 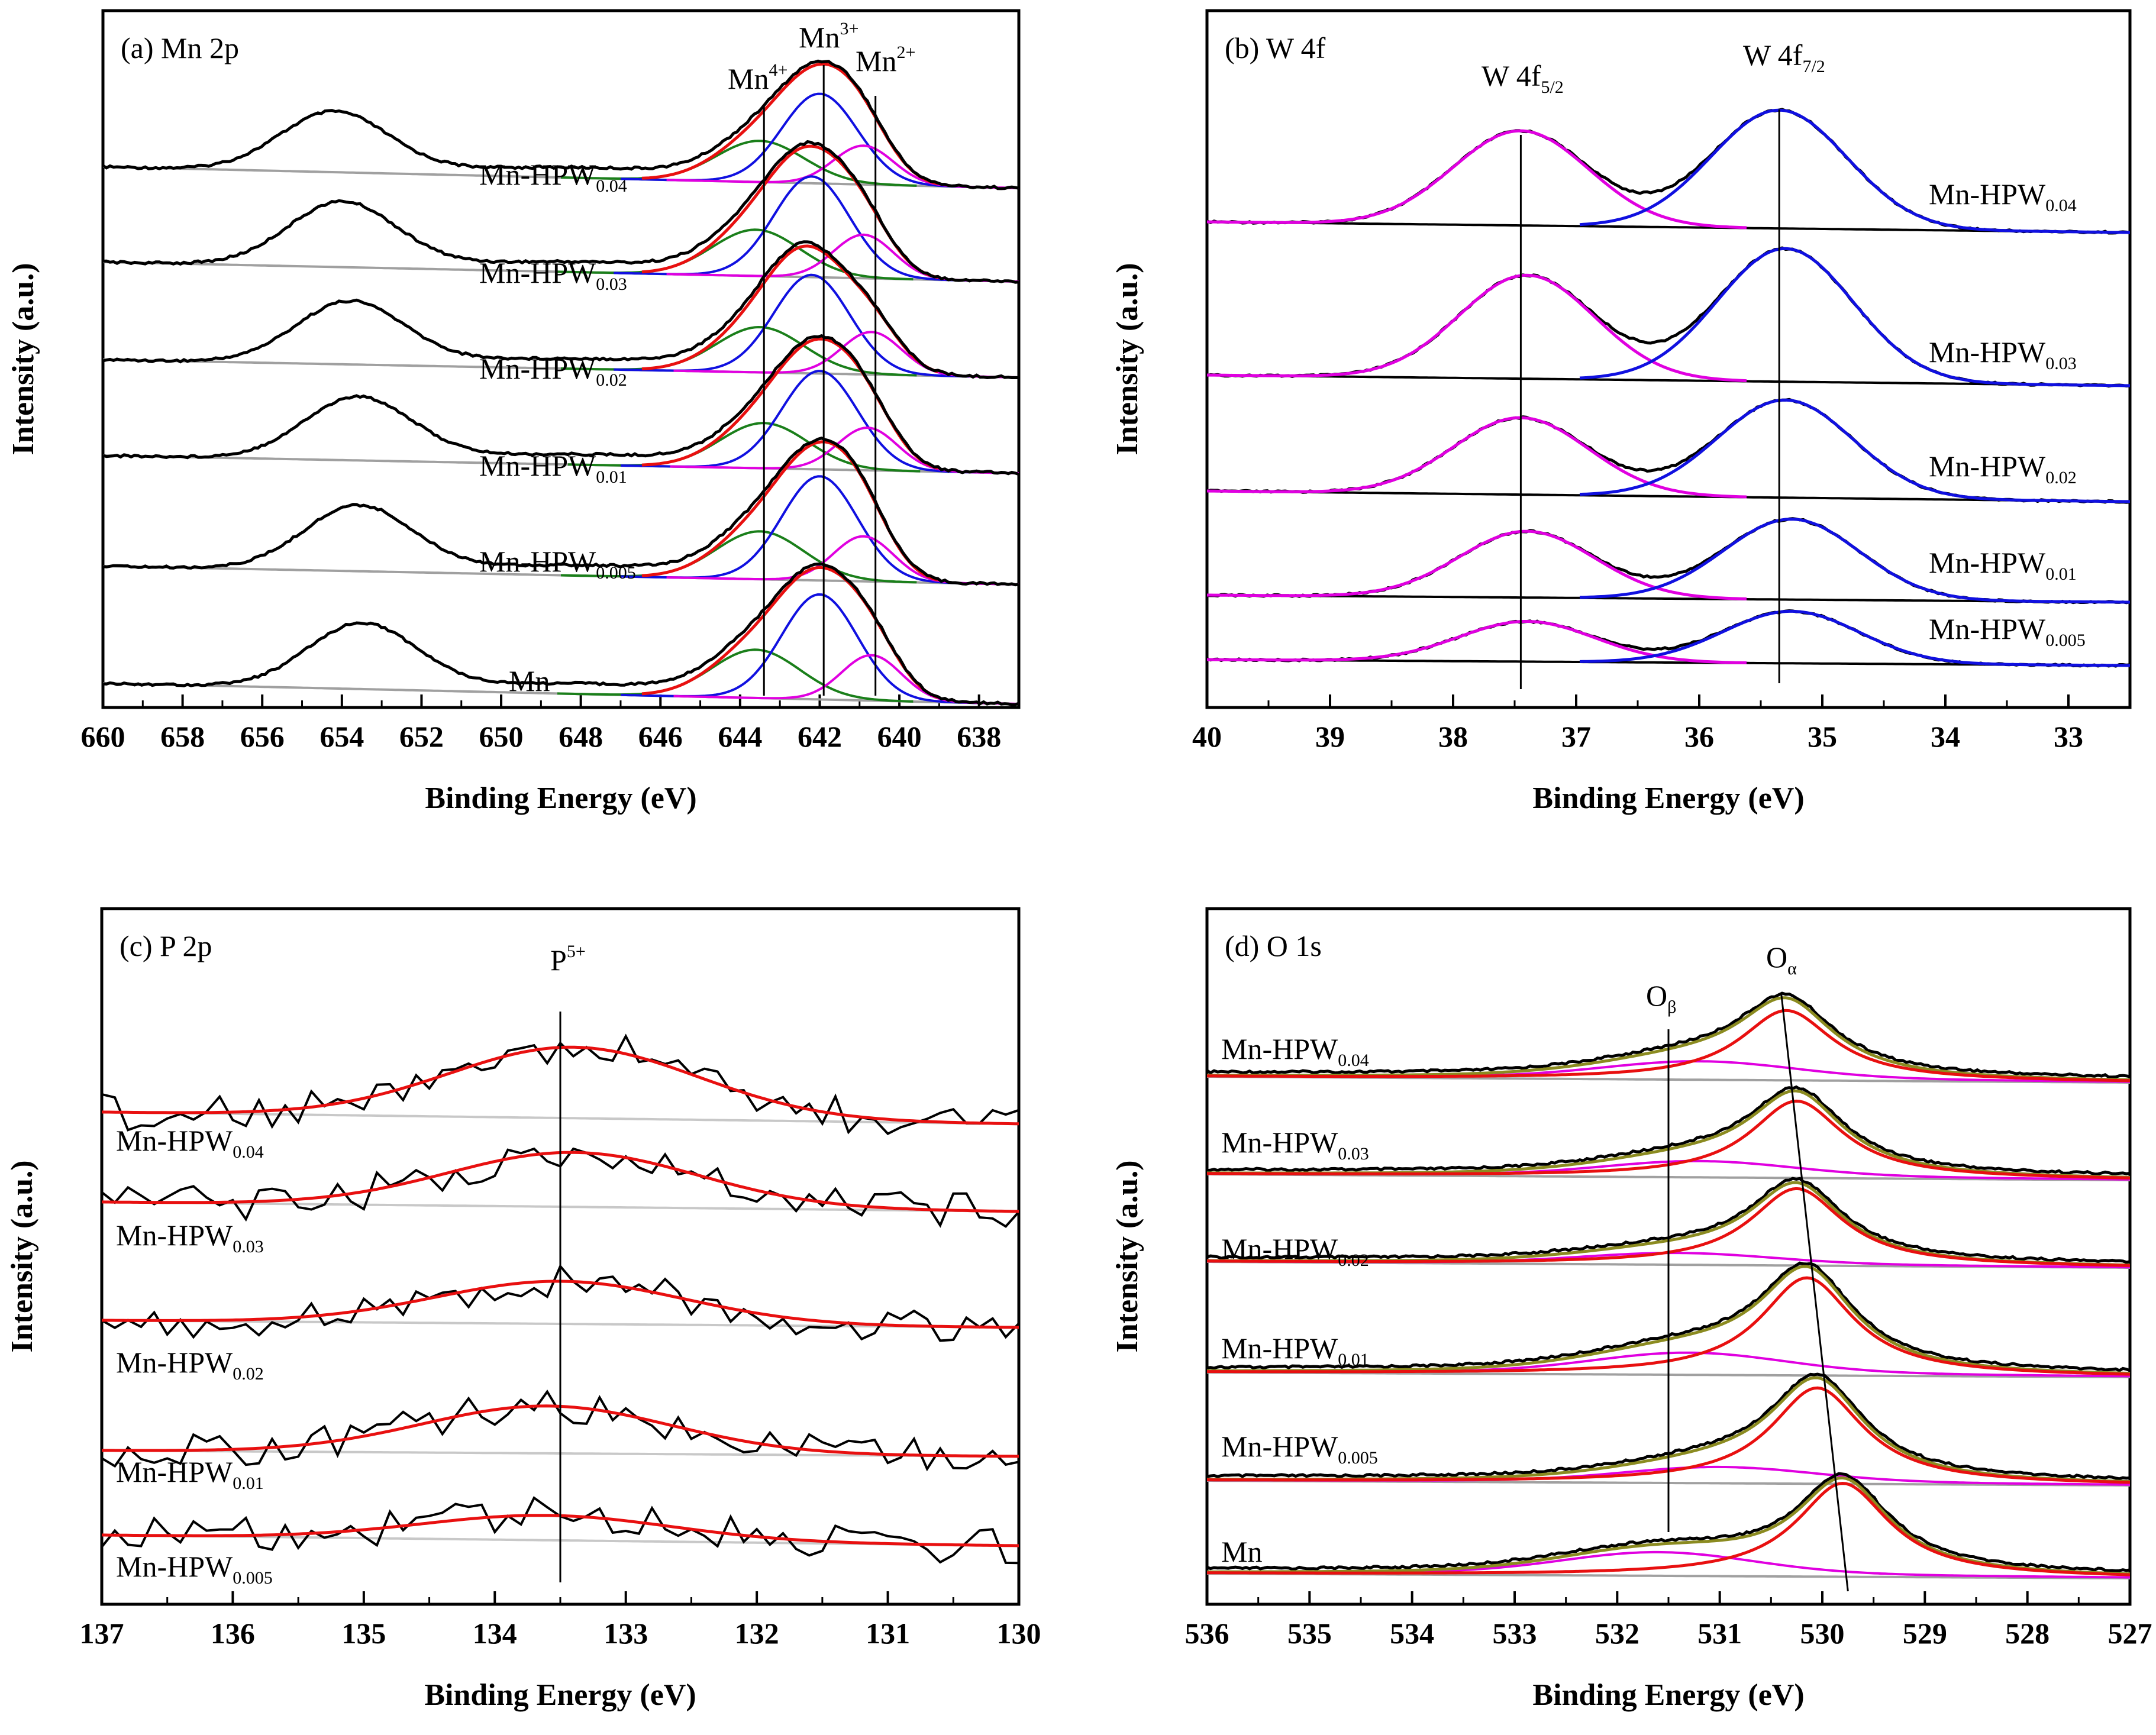 What do you see at coordinates (1699, 736) in the screenshot?
I see `x-tick-label: 36` at bounding box center [1699, 736].